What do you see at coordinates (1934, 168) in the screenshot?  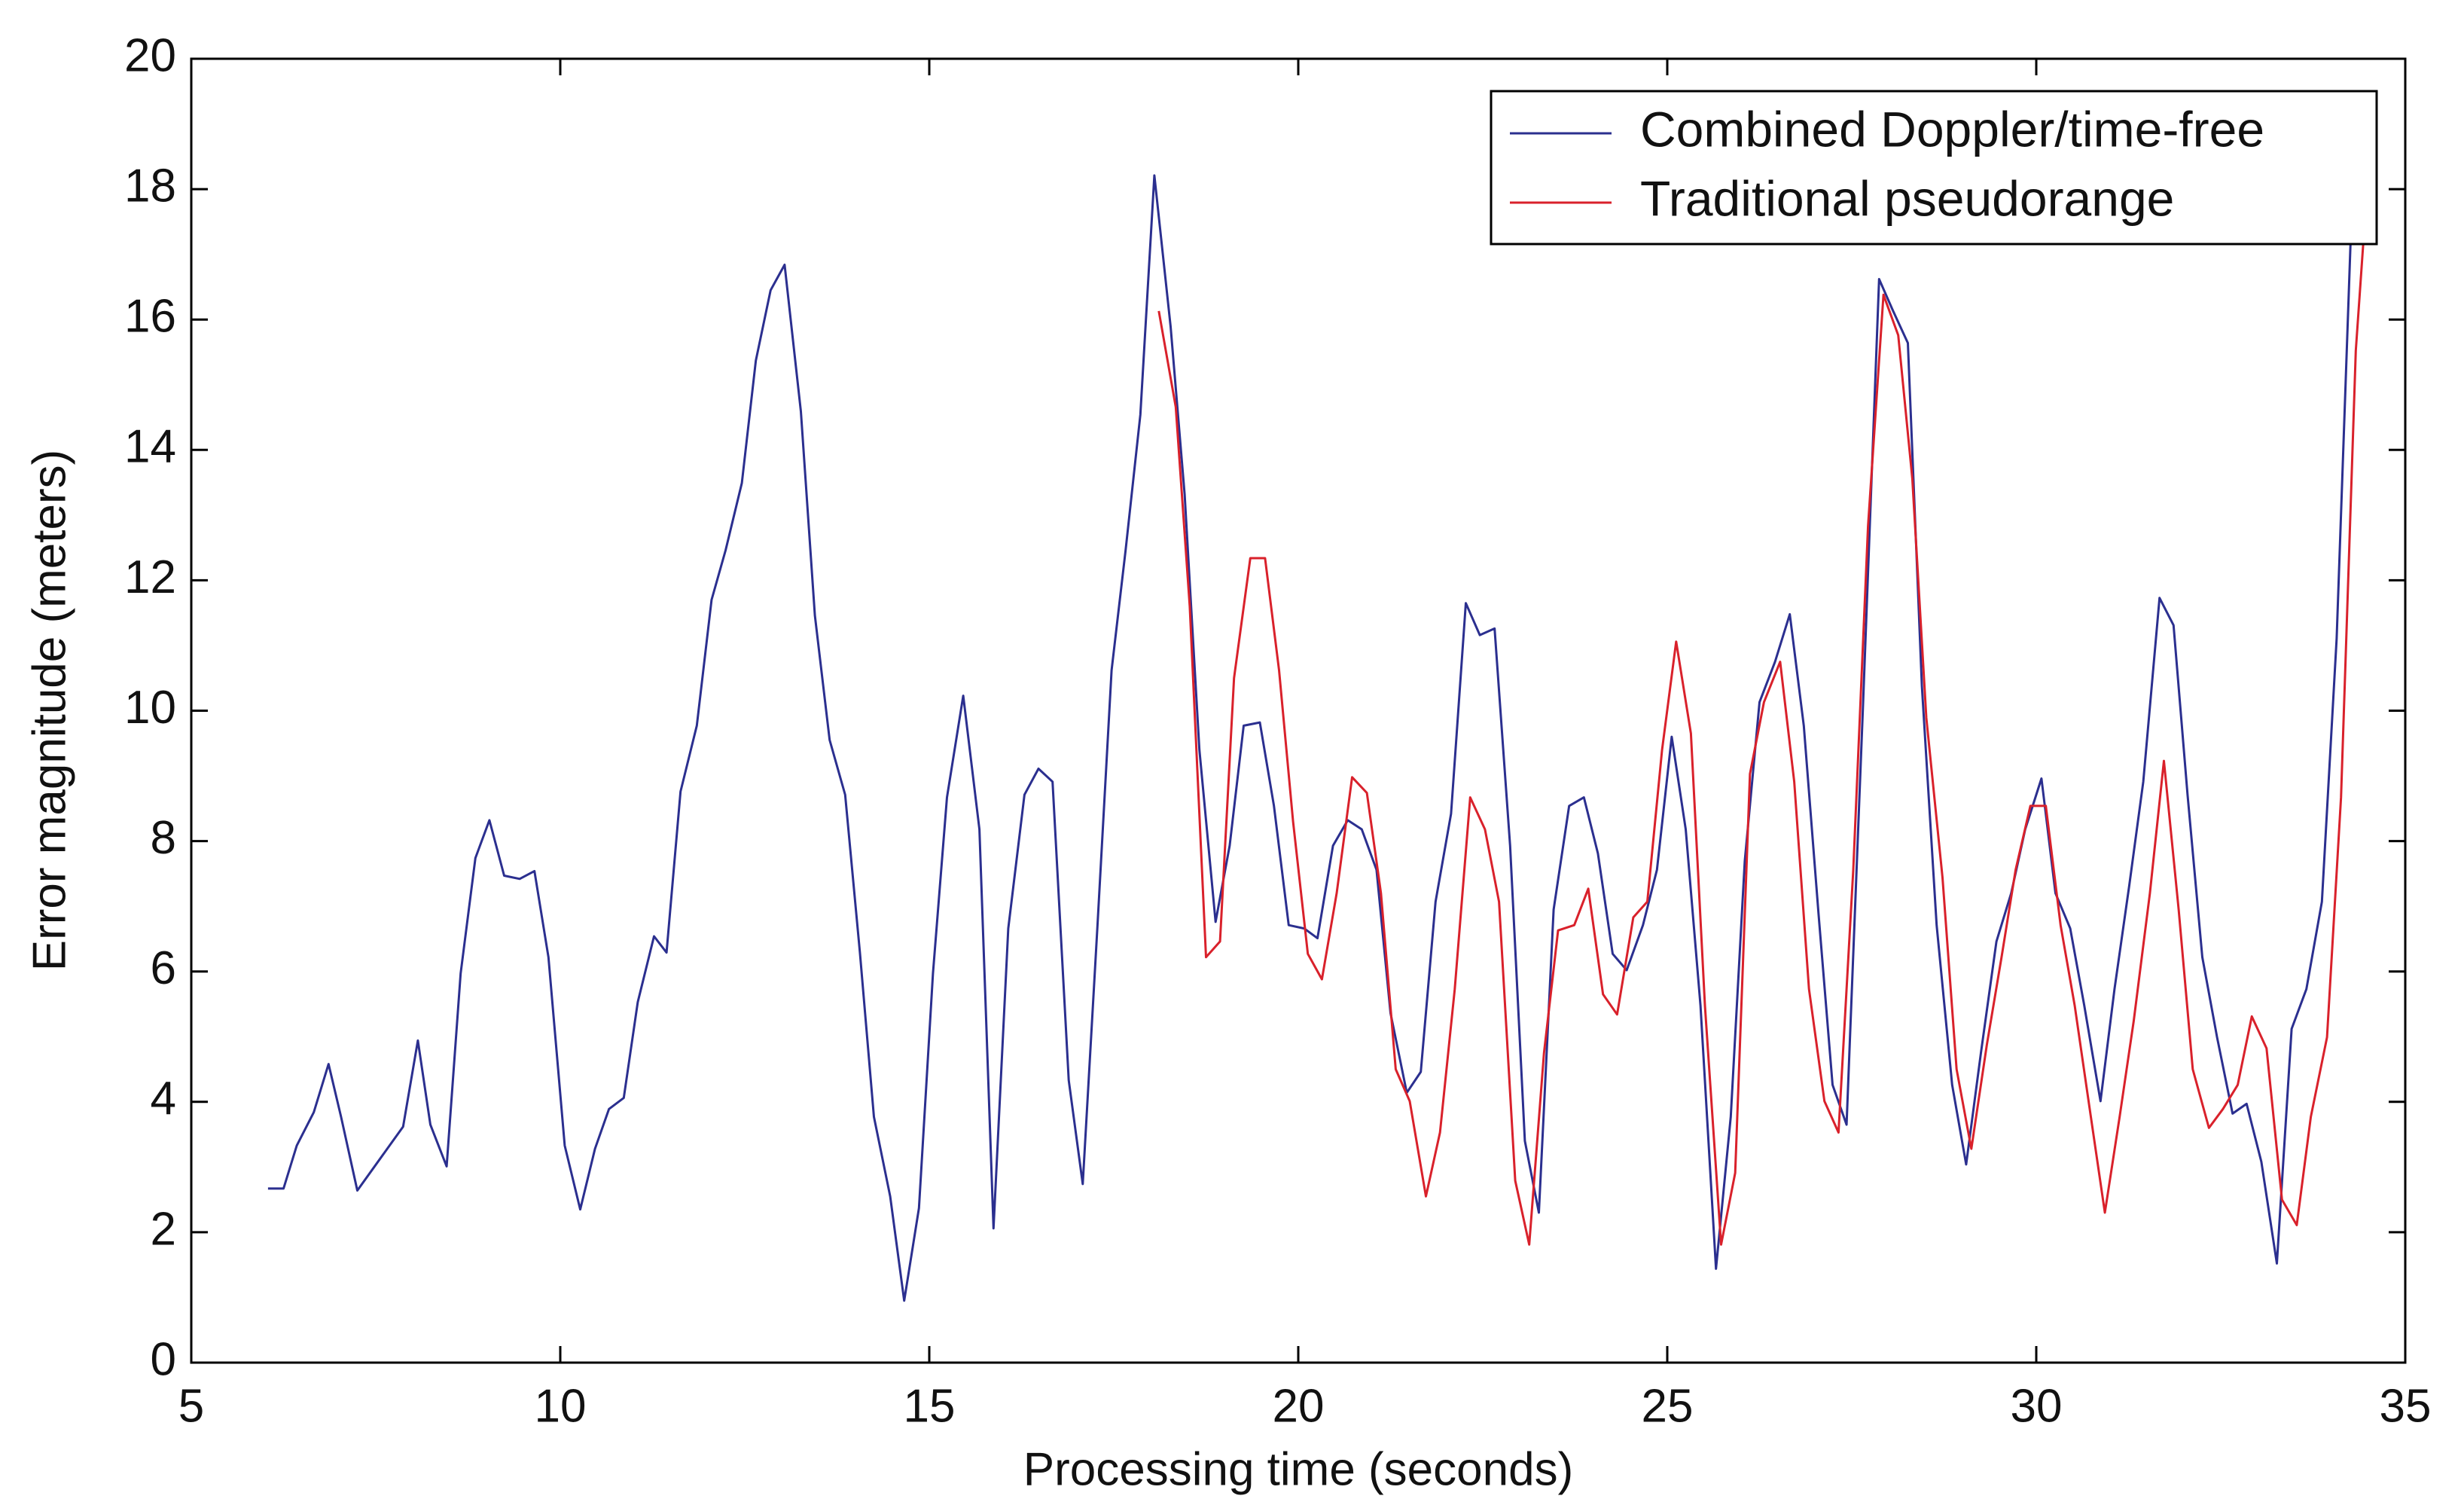 I see `legend-box` at bounding box center [1934, 168].